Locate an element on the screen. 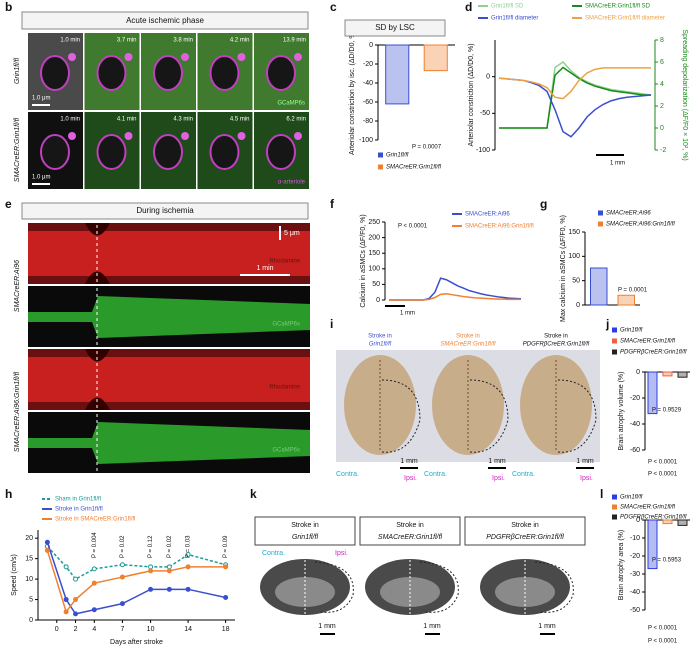 The width and height of the screenshot is (700, 658). row-label: Grin1fl/fl is located at coordinates (17, 71).